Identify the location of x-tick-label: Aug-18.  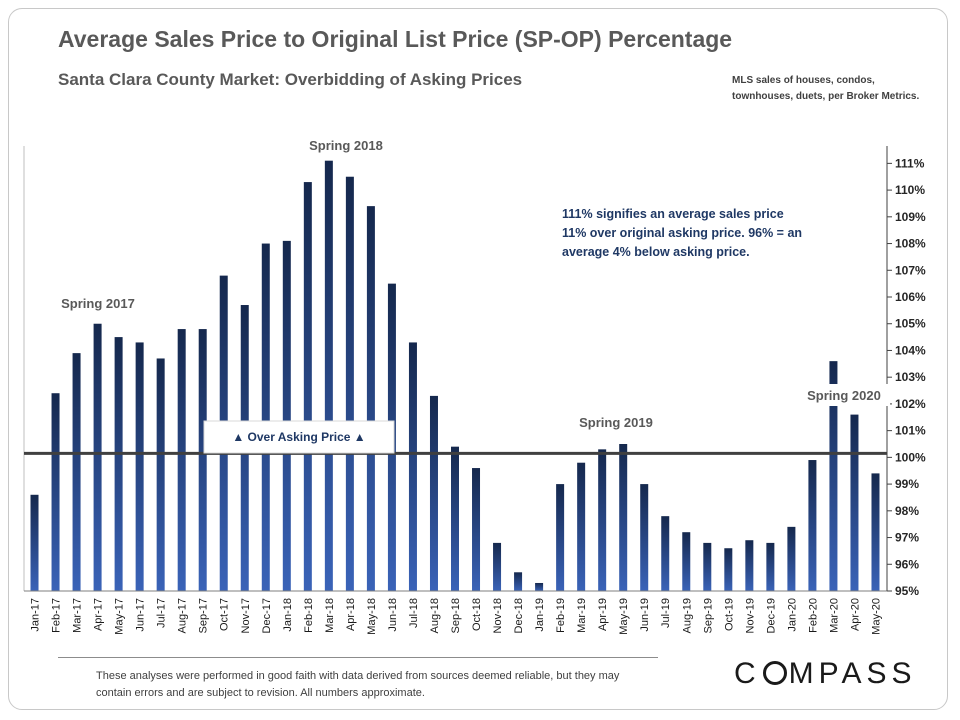
(435, 615).